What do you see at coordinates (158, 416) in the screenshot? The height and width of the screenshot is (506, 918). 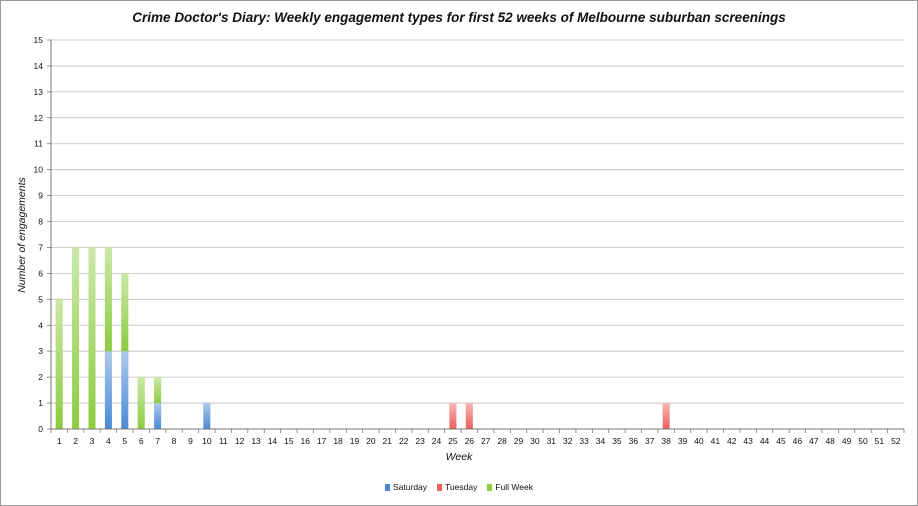 I see `bar-saturday-week-7-sheen` at bounding box center [158, 416].